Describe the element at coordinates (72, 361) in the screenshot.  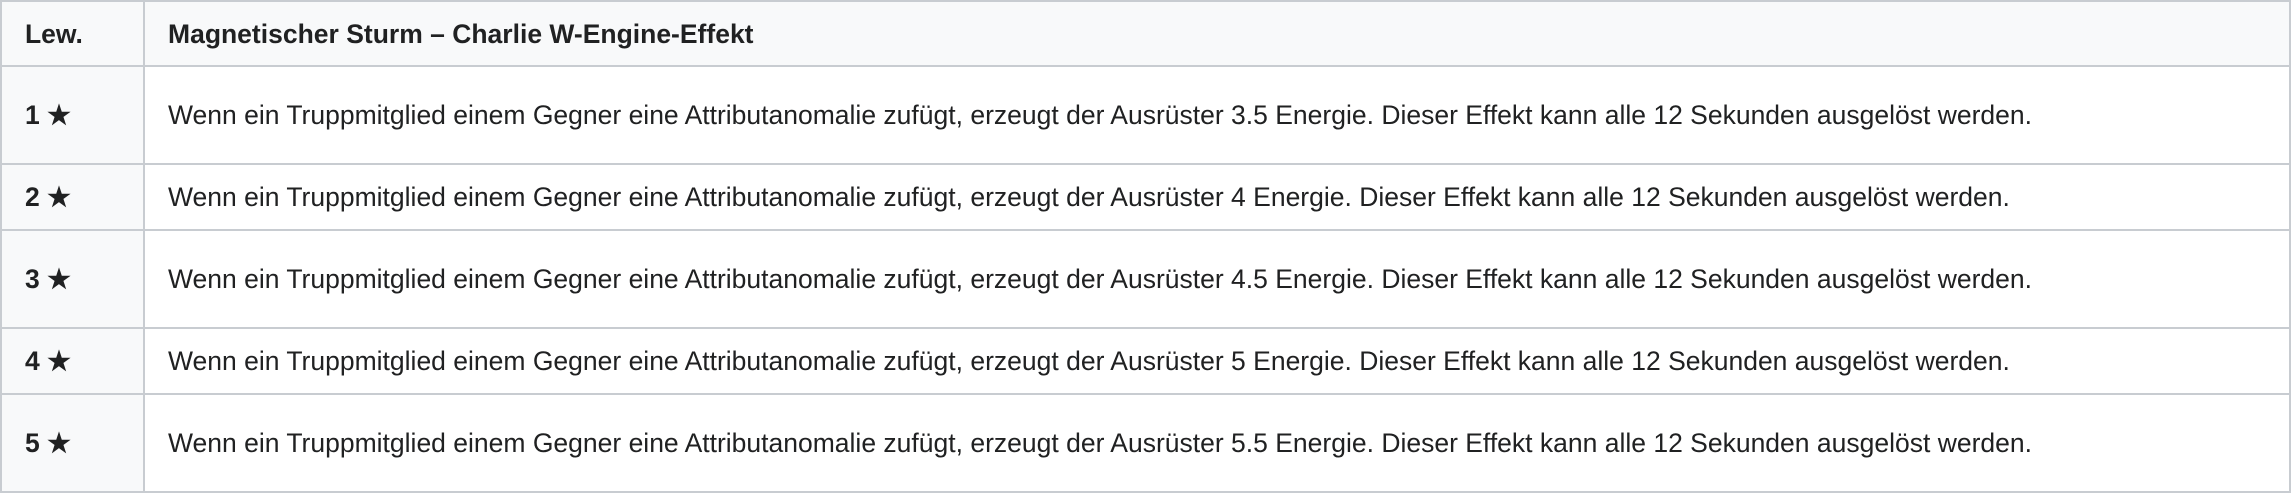
I see `level-cell: 4 ★` at that location.